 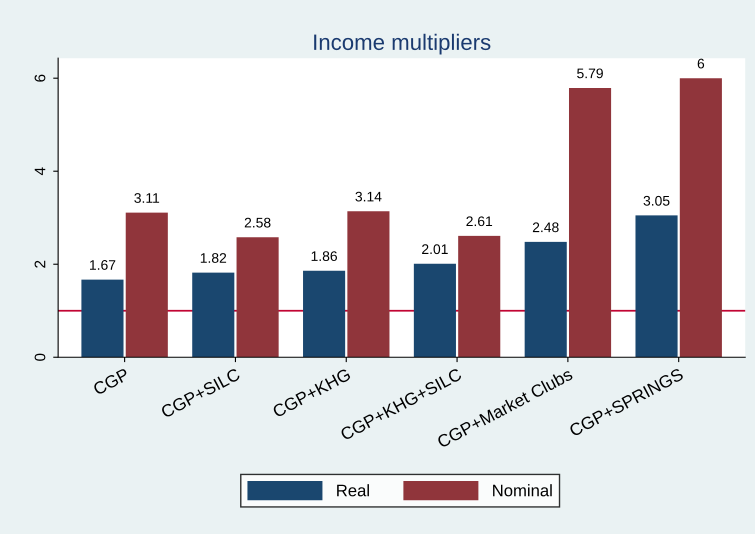 What do you see at coordinates (435, 249) in the screenshot?
I see `data-label: 2.01` at bounding box center [435, 249].